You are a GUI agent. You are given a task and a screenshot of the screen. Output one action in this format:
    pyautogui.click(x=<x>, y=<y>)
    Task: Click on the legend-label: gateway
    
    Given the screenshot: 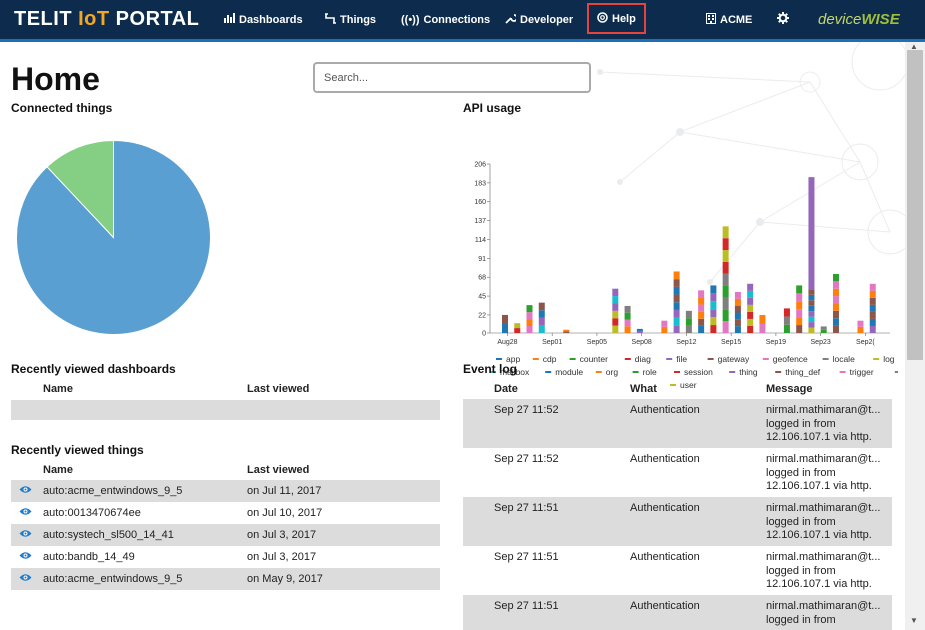 What is the action you would take?
    pyautogui.click(x=734, y=359)
    